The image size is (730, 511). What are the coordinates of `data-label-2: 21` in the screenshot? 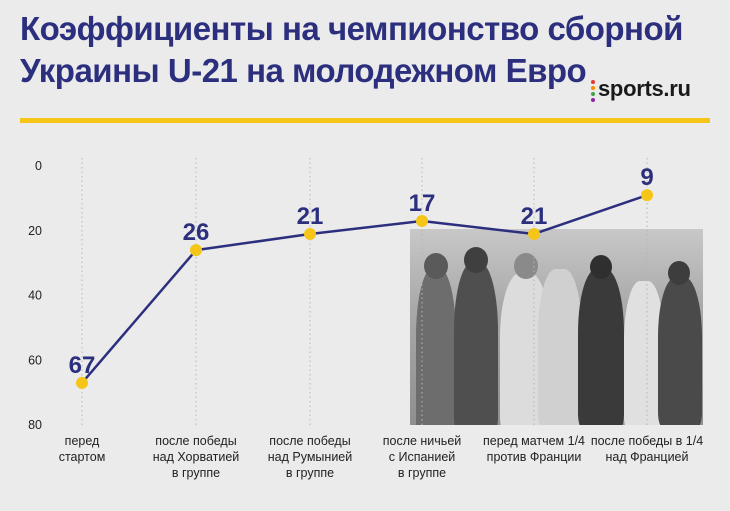 It's located at (310, 216).